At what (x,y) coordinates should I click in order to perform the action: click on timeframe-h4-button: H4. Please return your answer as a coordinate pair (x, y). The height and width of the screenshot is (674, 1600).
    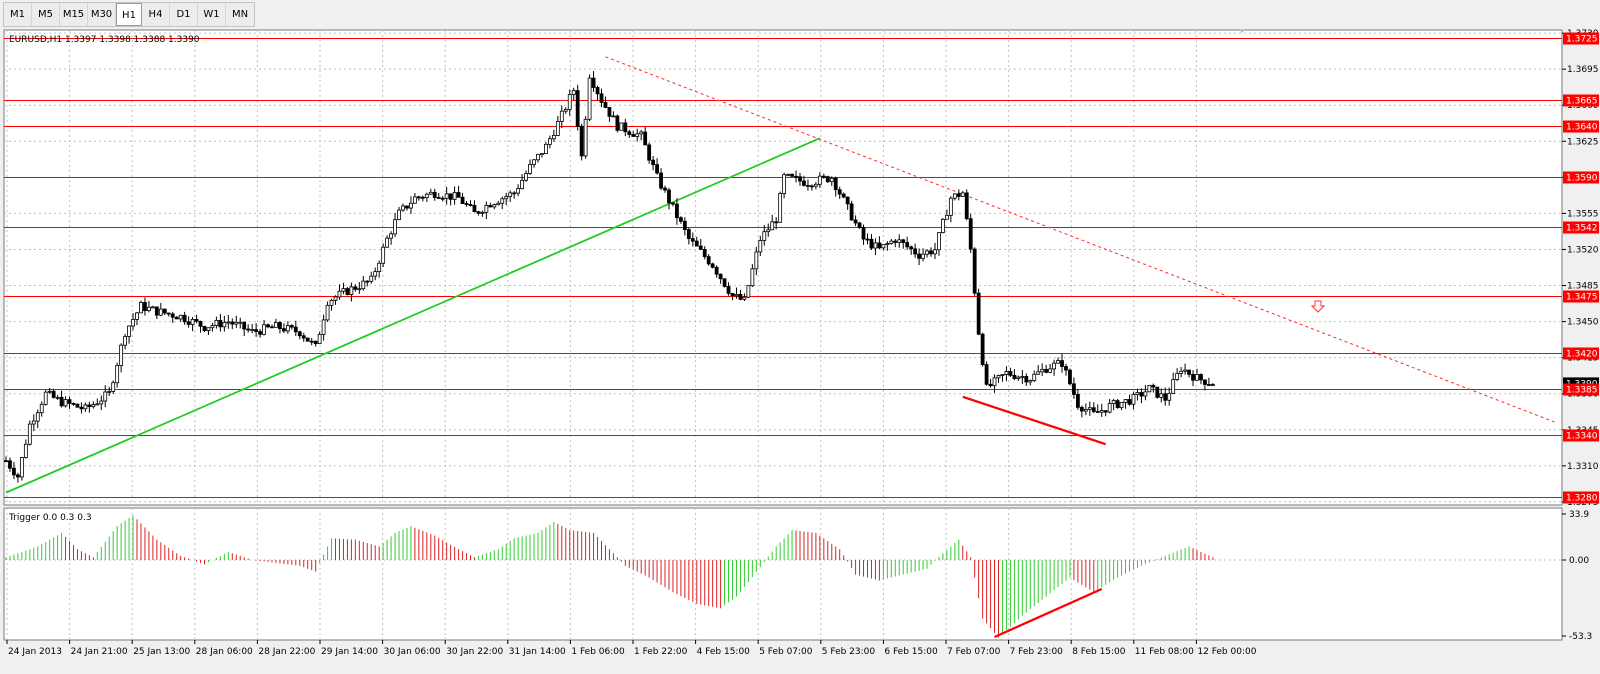
    Looking at the image, I should click on (156, 14).